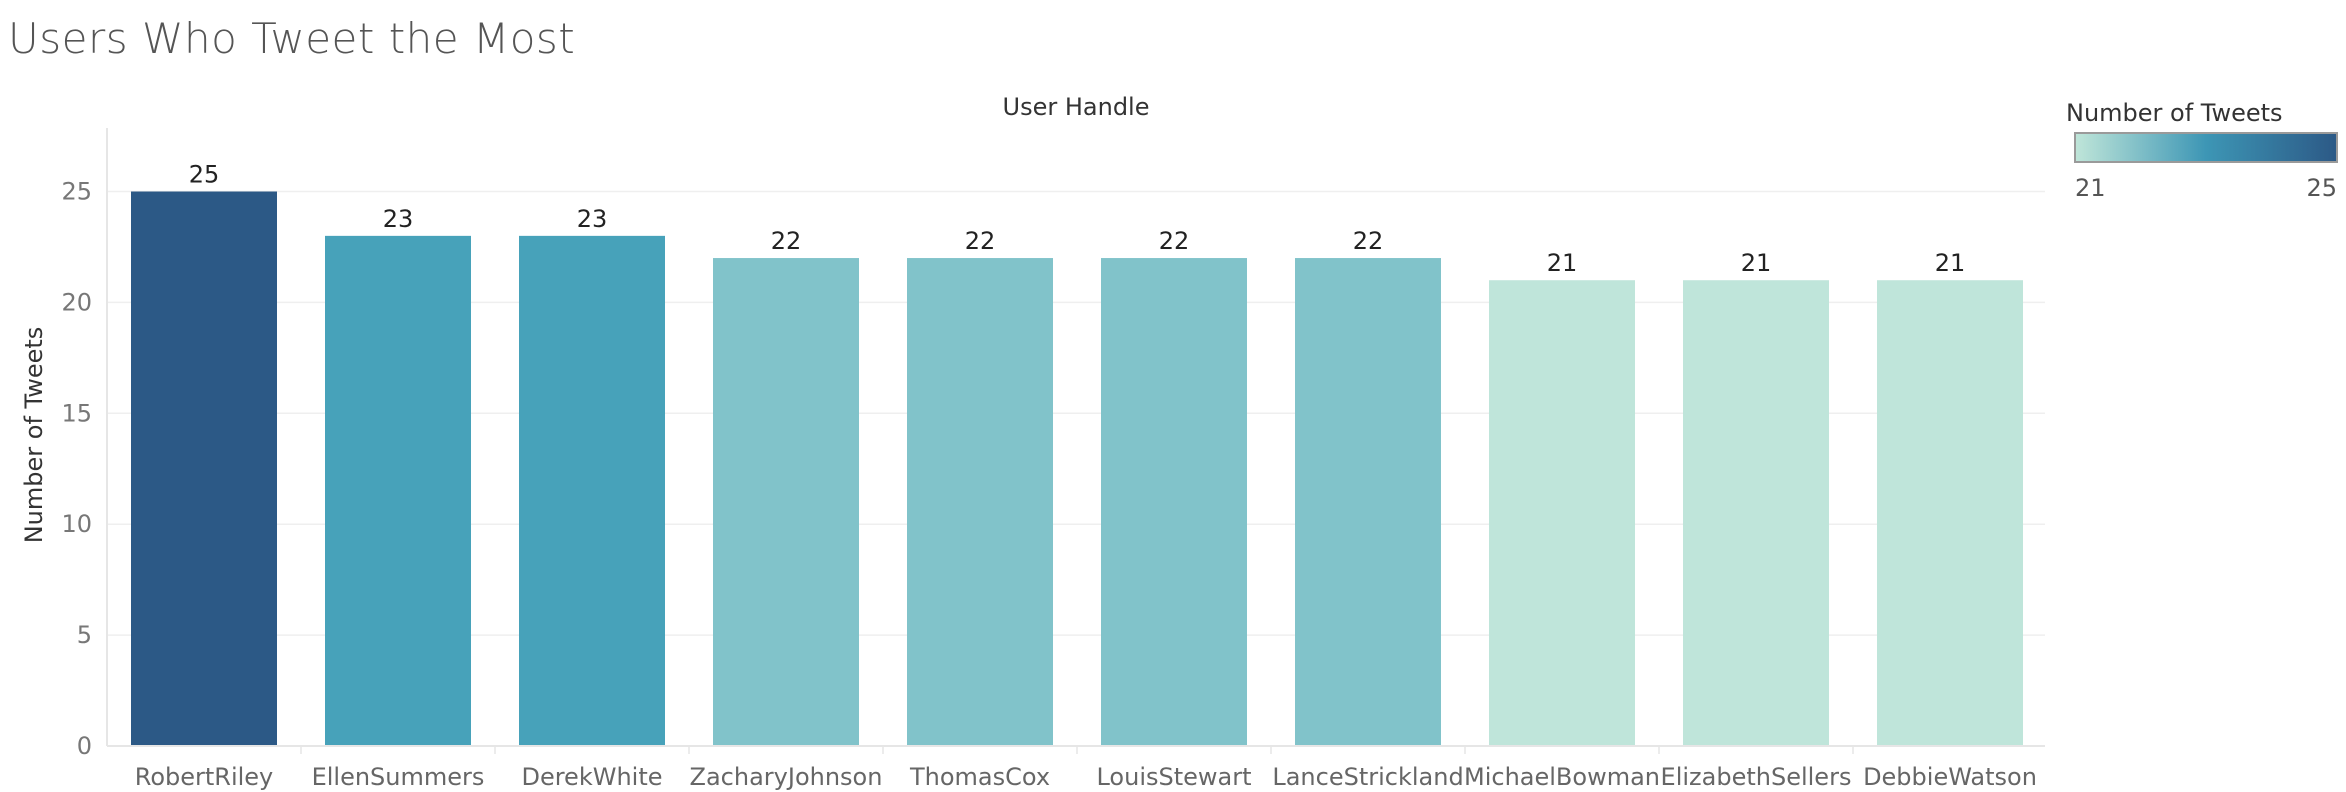  Describe the element at coordinates (76, 192) in the screenshot. I see `y-tick-label: 25` at that location.